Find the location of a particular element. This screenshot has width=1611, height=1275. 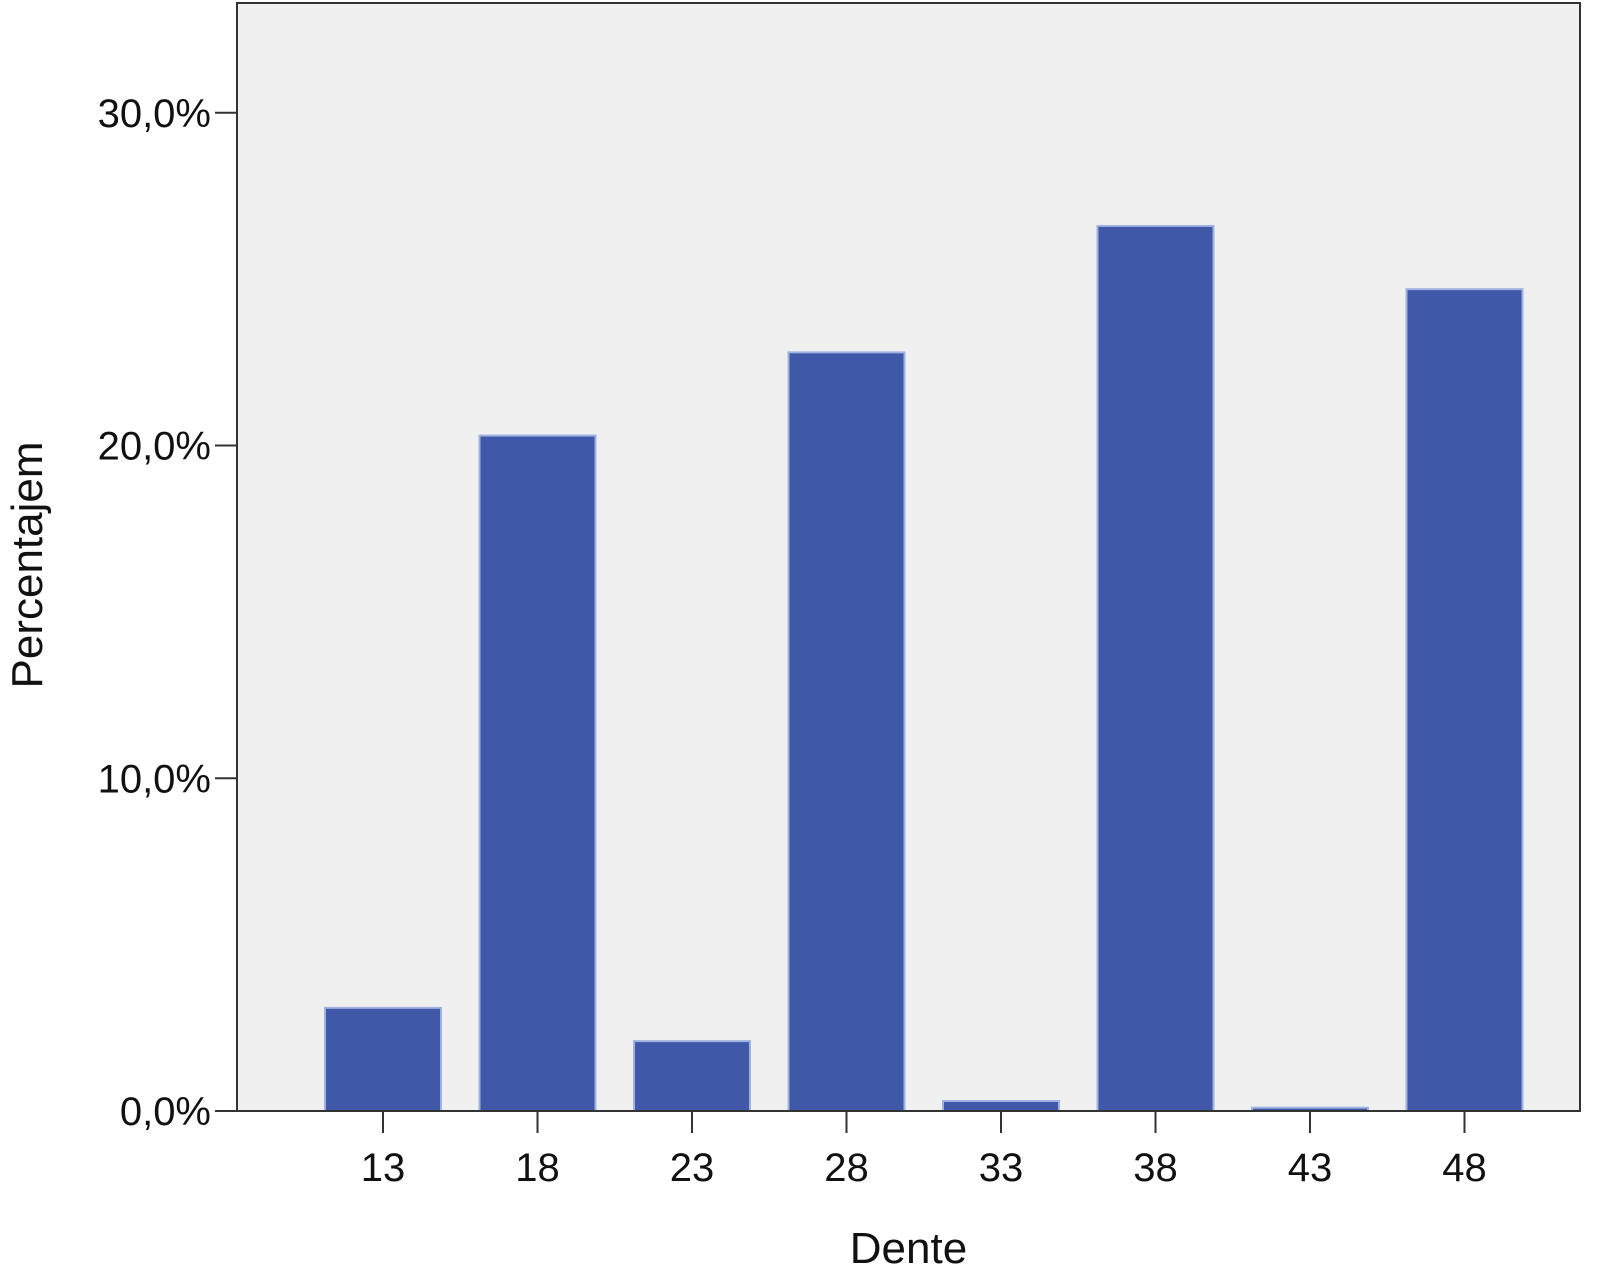

y-tick-label: 10,0% is located at coordinates (154, 779).